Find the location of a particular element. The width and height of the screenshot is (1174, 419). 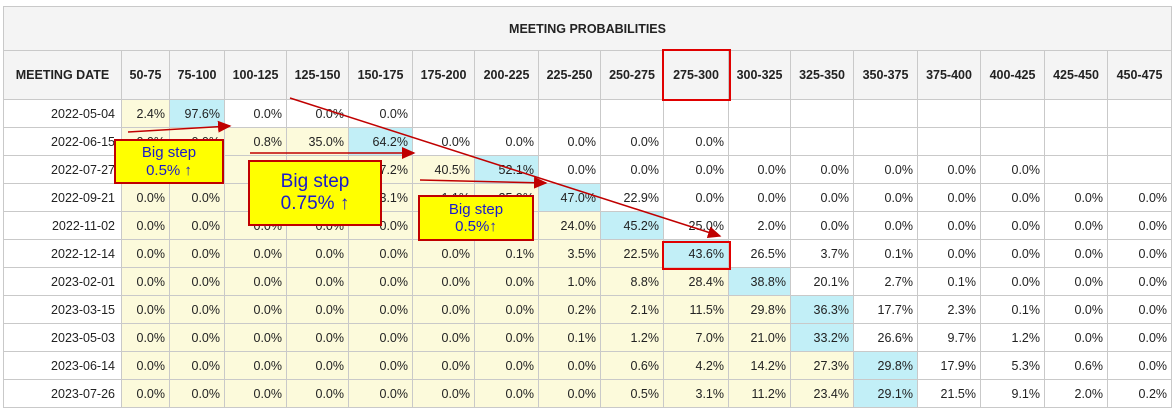

column-header-range: 425-450 is located at coordinates (1076, 75).